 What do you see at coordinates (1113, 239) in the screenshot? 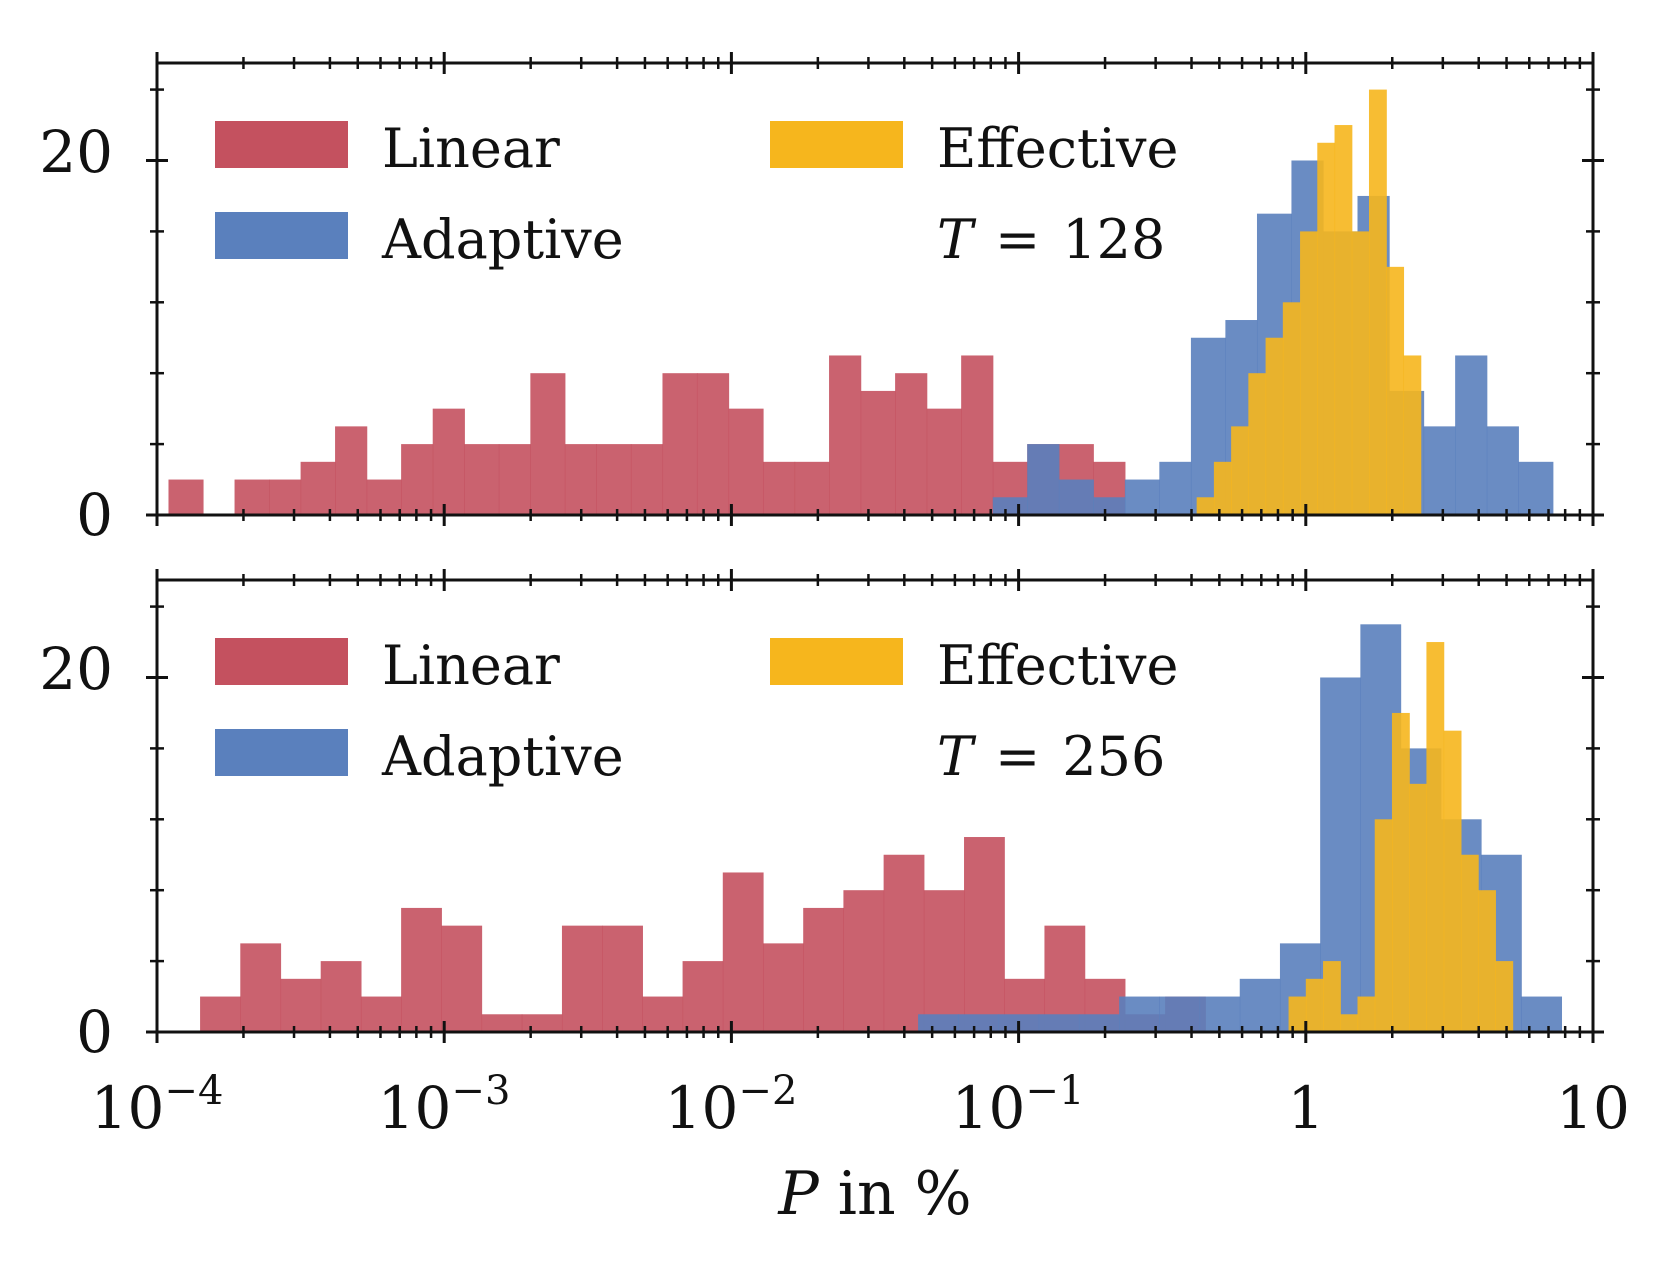
I see `annotation-value: 128` at bounding box center [1113, 239].